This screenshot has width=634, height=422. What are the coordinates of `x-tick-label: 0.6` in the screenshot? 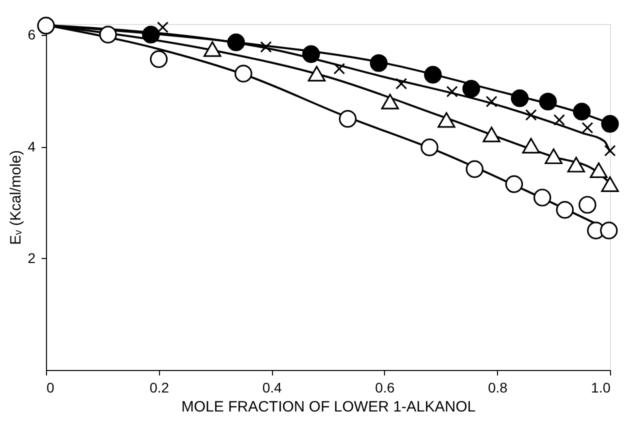 It's located at (385, 388).